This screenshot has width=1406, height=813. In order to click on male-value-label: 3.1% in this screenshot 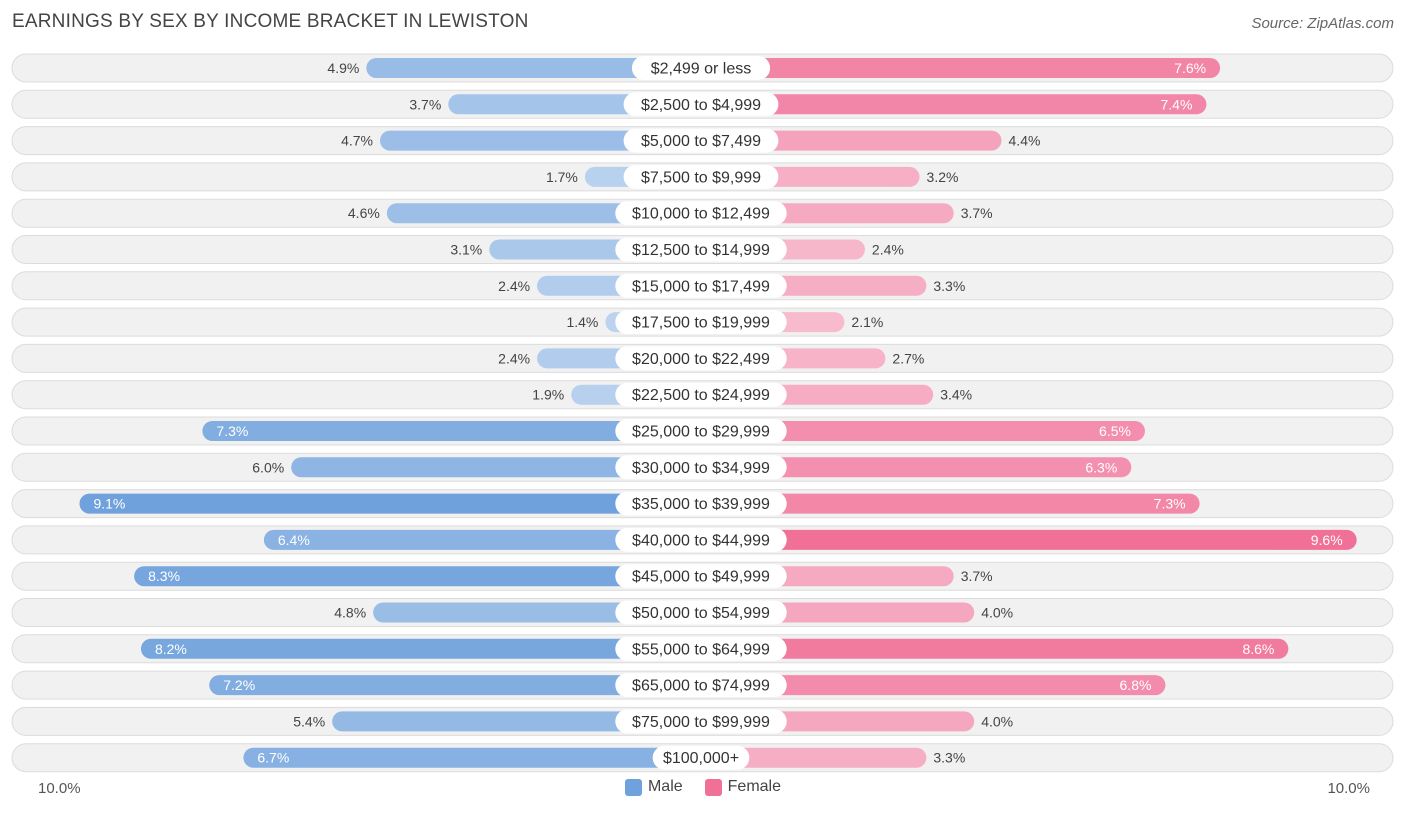, I will do `click(466, 250)`.